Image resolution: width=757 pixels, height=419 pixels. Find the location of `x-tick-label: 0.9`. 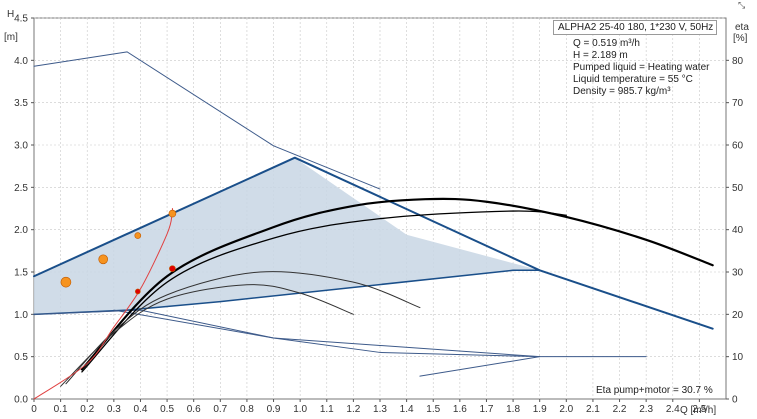

x-tick-label: 0.9 is located at coordinates (274, 409).